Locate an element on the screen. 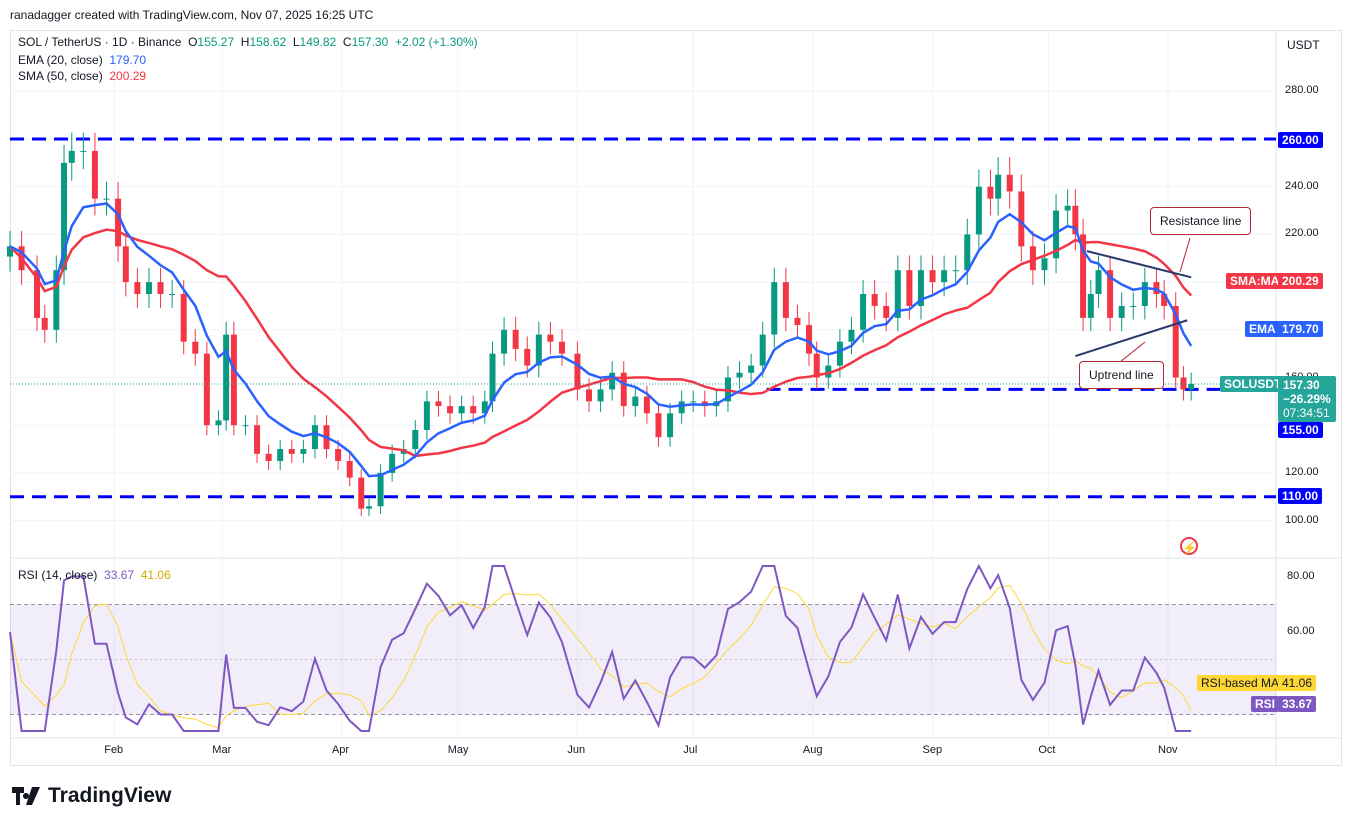 This screenshot has width=1352, height=826. sma-price-tag: 200.29 is located at coordinates (1300, 281).